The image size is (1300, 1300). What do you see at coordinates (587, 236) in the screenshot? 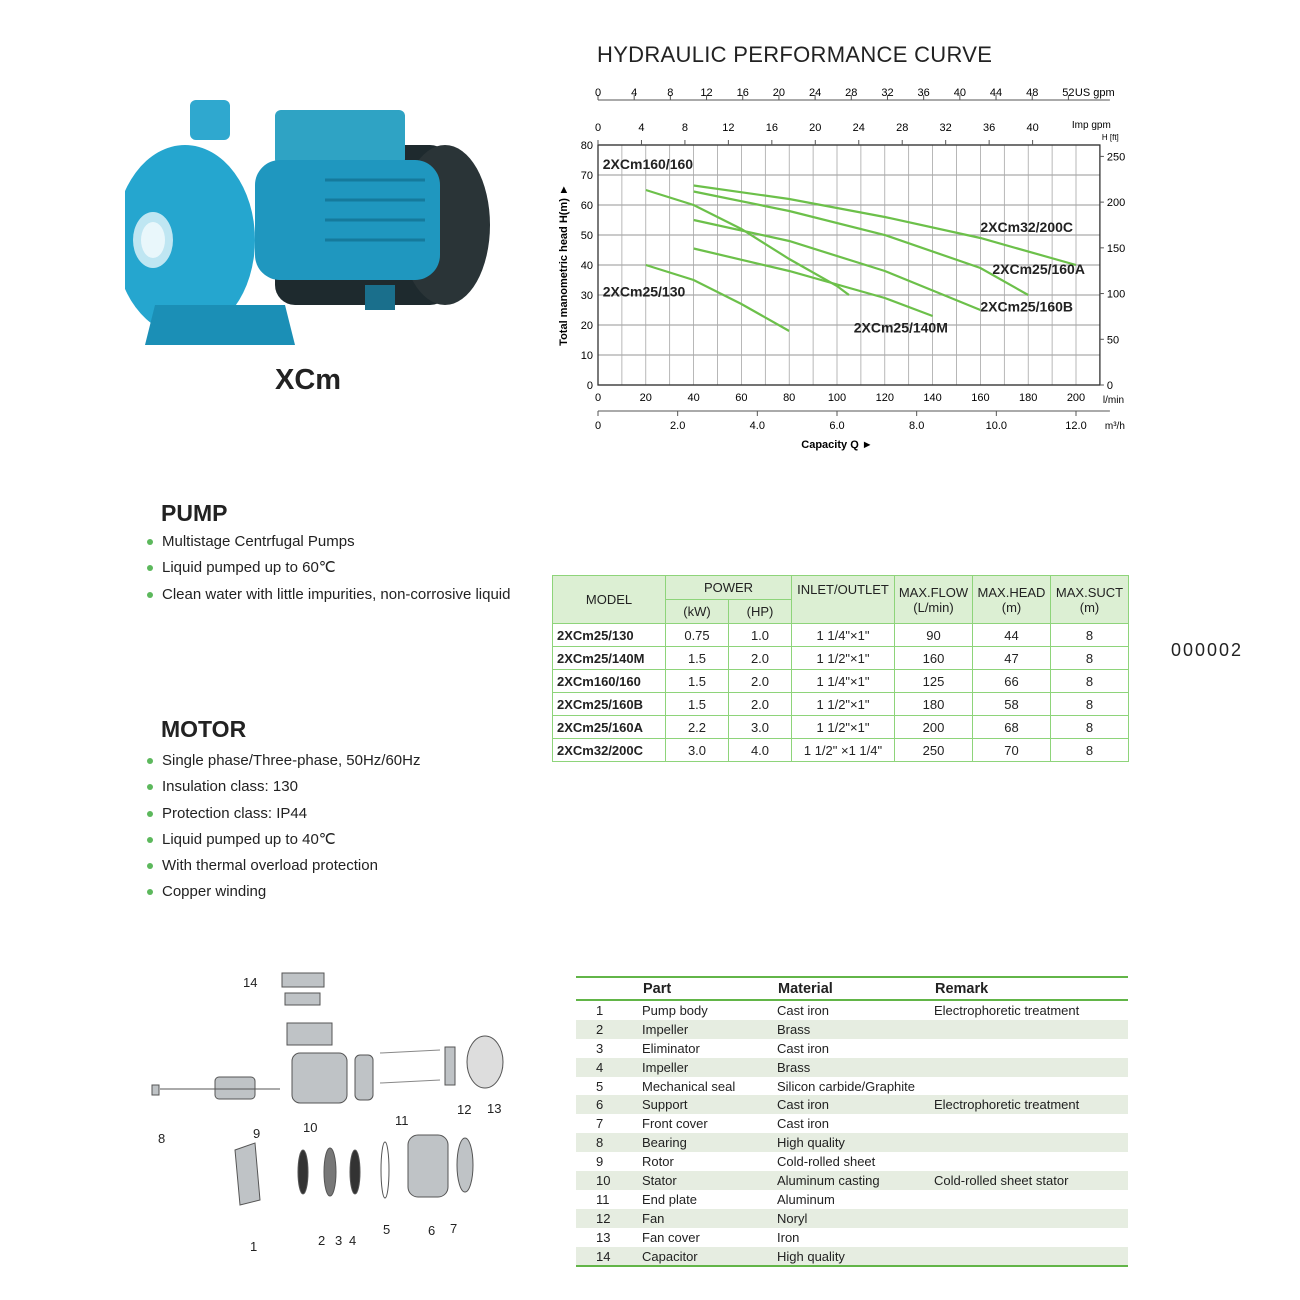
I see `y-tick-label: 50` at bounding box center [587, 236].